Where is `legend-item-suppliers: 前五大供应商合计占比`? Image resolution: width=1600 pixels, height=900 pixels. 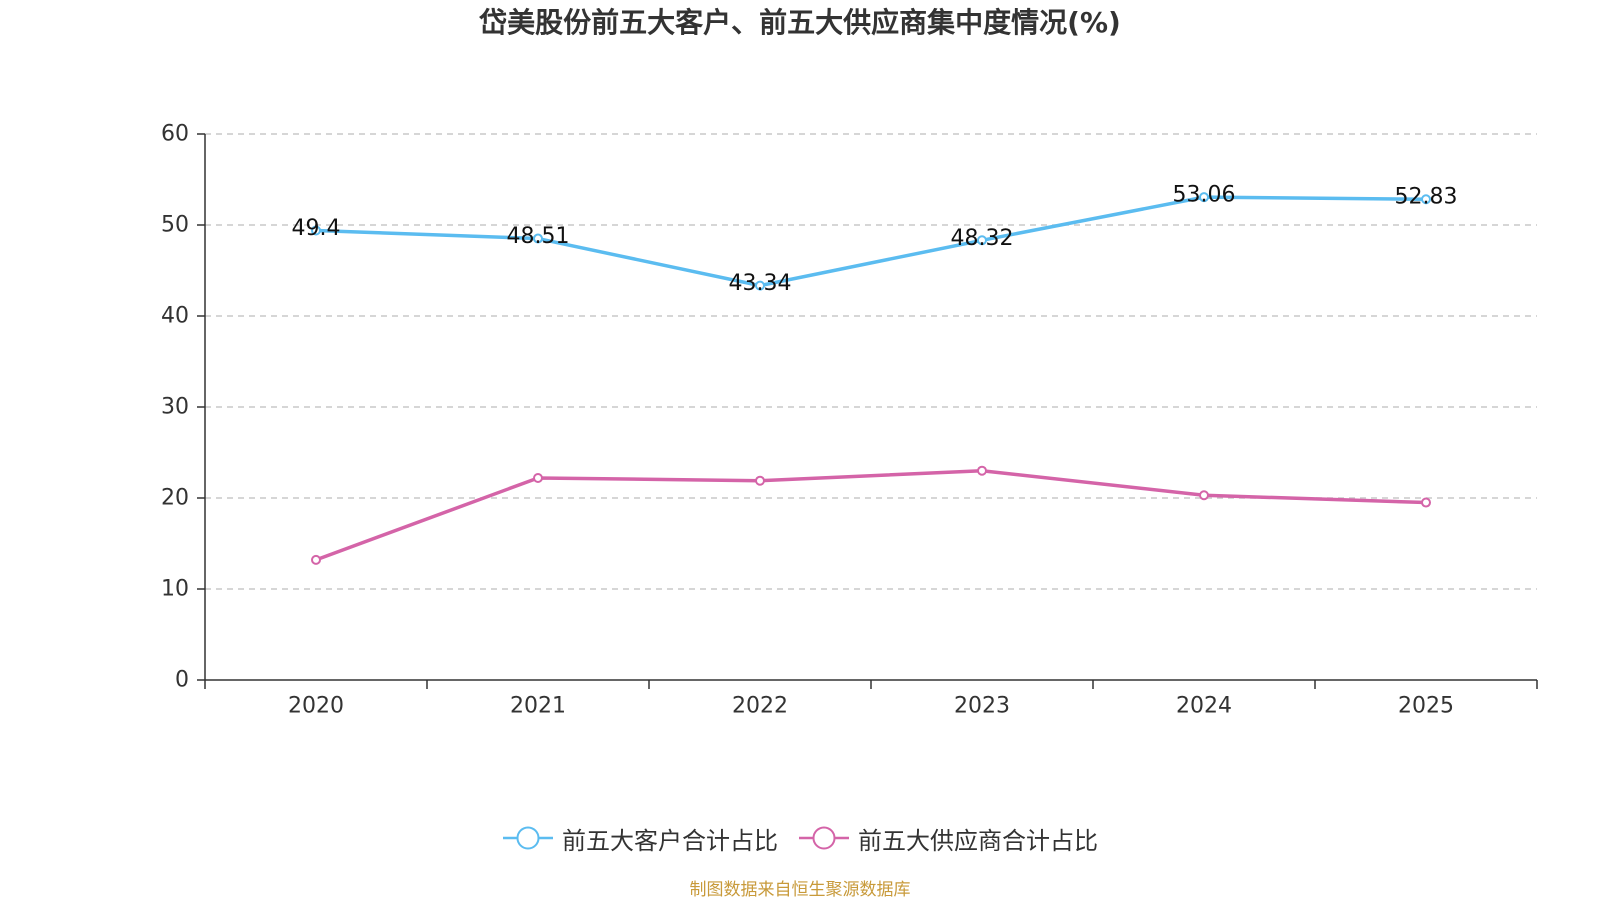
legend-item-suppliers: 前五大供应商合计占比 is located at coordinates (948, 838).